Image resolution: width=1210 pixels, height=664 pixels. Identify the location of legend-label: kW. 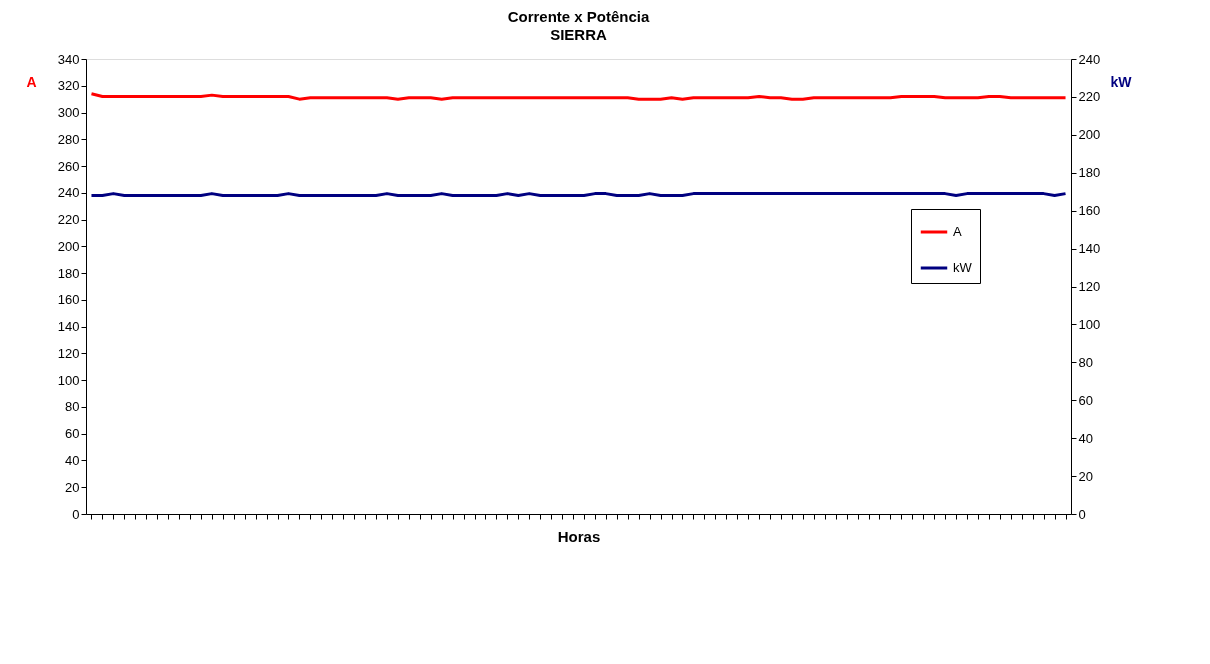
(963, 267).